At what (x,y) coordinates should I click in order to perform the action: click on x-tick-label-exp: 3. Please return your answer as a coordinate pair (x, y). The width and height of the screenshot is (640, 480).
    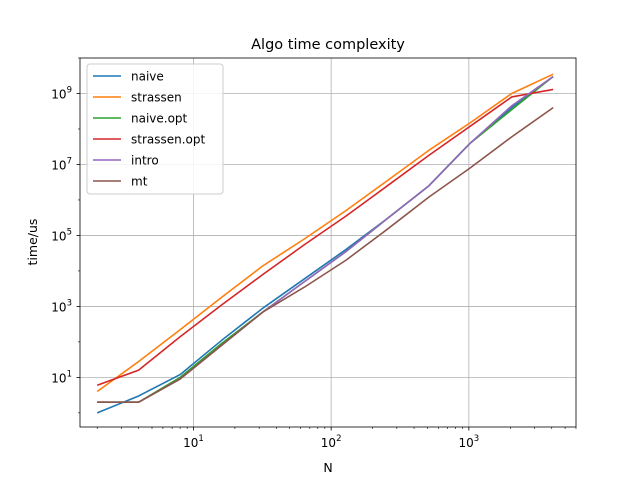
    Looking at the image, I should click on (476, 439).